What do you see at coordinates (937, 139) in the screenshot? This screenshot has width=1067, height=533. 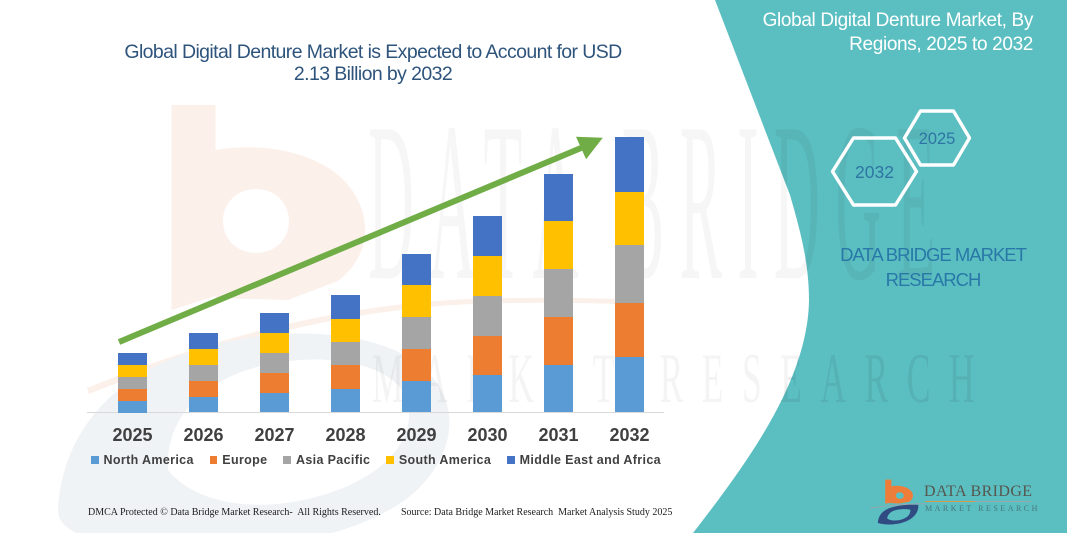 I see `svg-text: 2025` at bounding box center [937, 139].